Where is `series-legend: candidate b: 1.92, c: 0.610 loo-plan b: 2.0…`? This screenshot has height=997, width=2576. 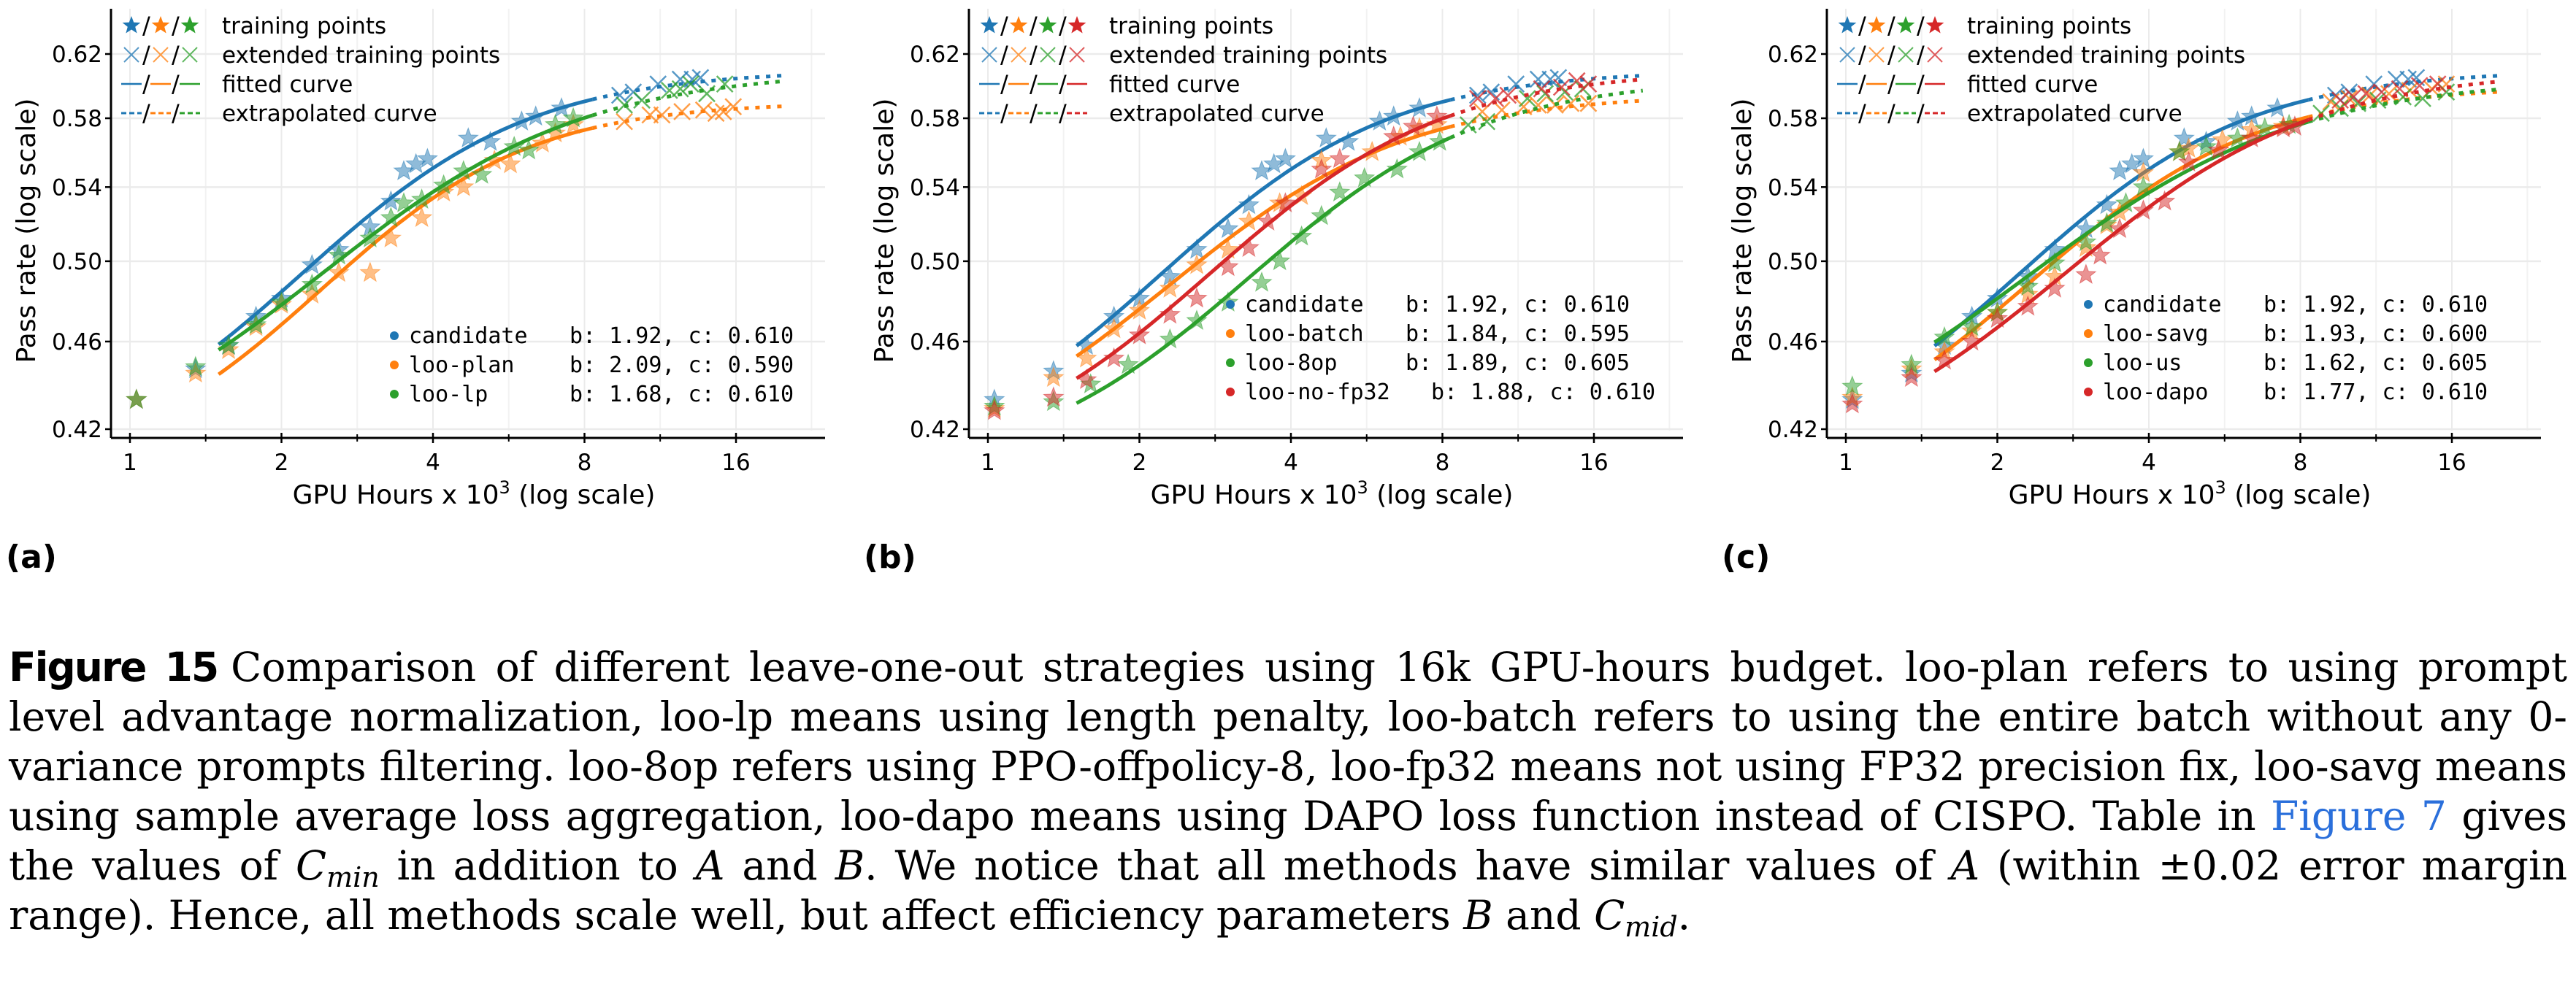 series-legend: candidate b: 1.92, c: 0.610 loo-plan b: 2.0… is located at coordinates (592, 365).